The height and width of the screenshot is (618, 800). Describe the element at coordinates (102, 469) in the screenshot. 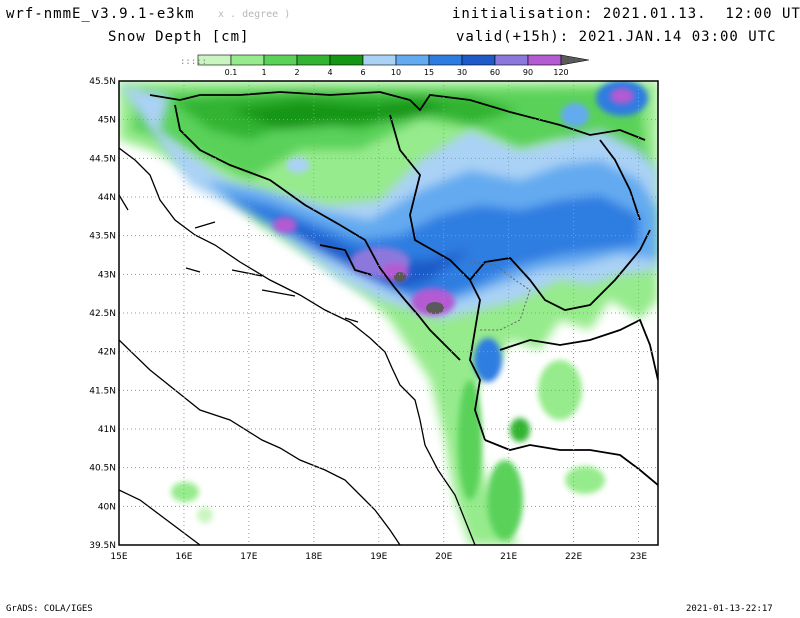

I see `lat-label: 40.5N` at that location.